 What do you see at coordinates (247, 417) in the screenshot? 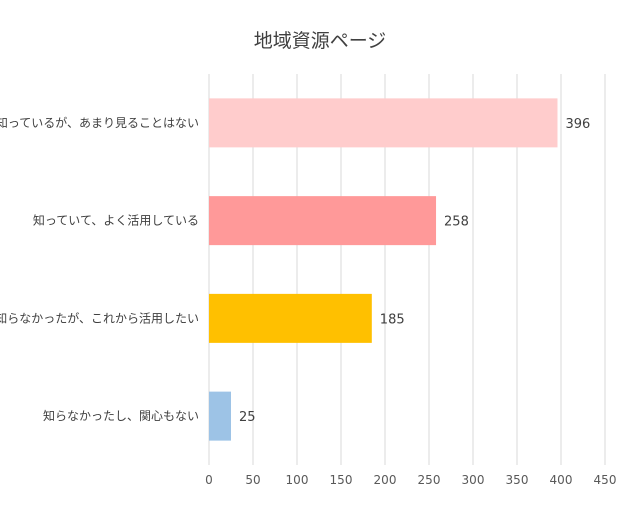
I see `data-label-4: 25` at bounding box center [247, 417].